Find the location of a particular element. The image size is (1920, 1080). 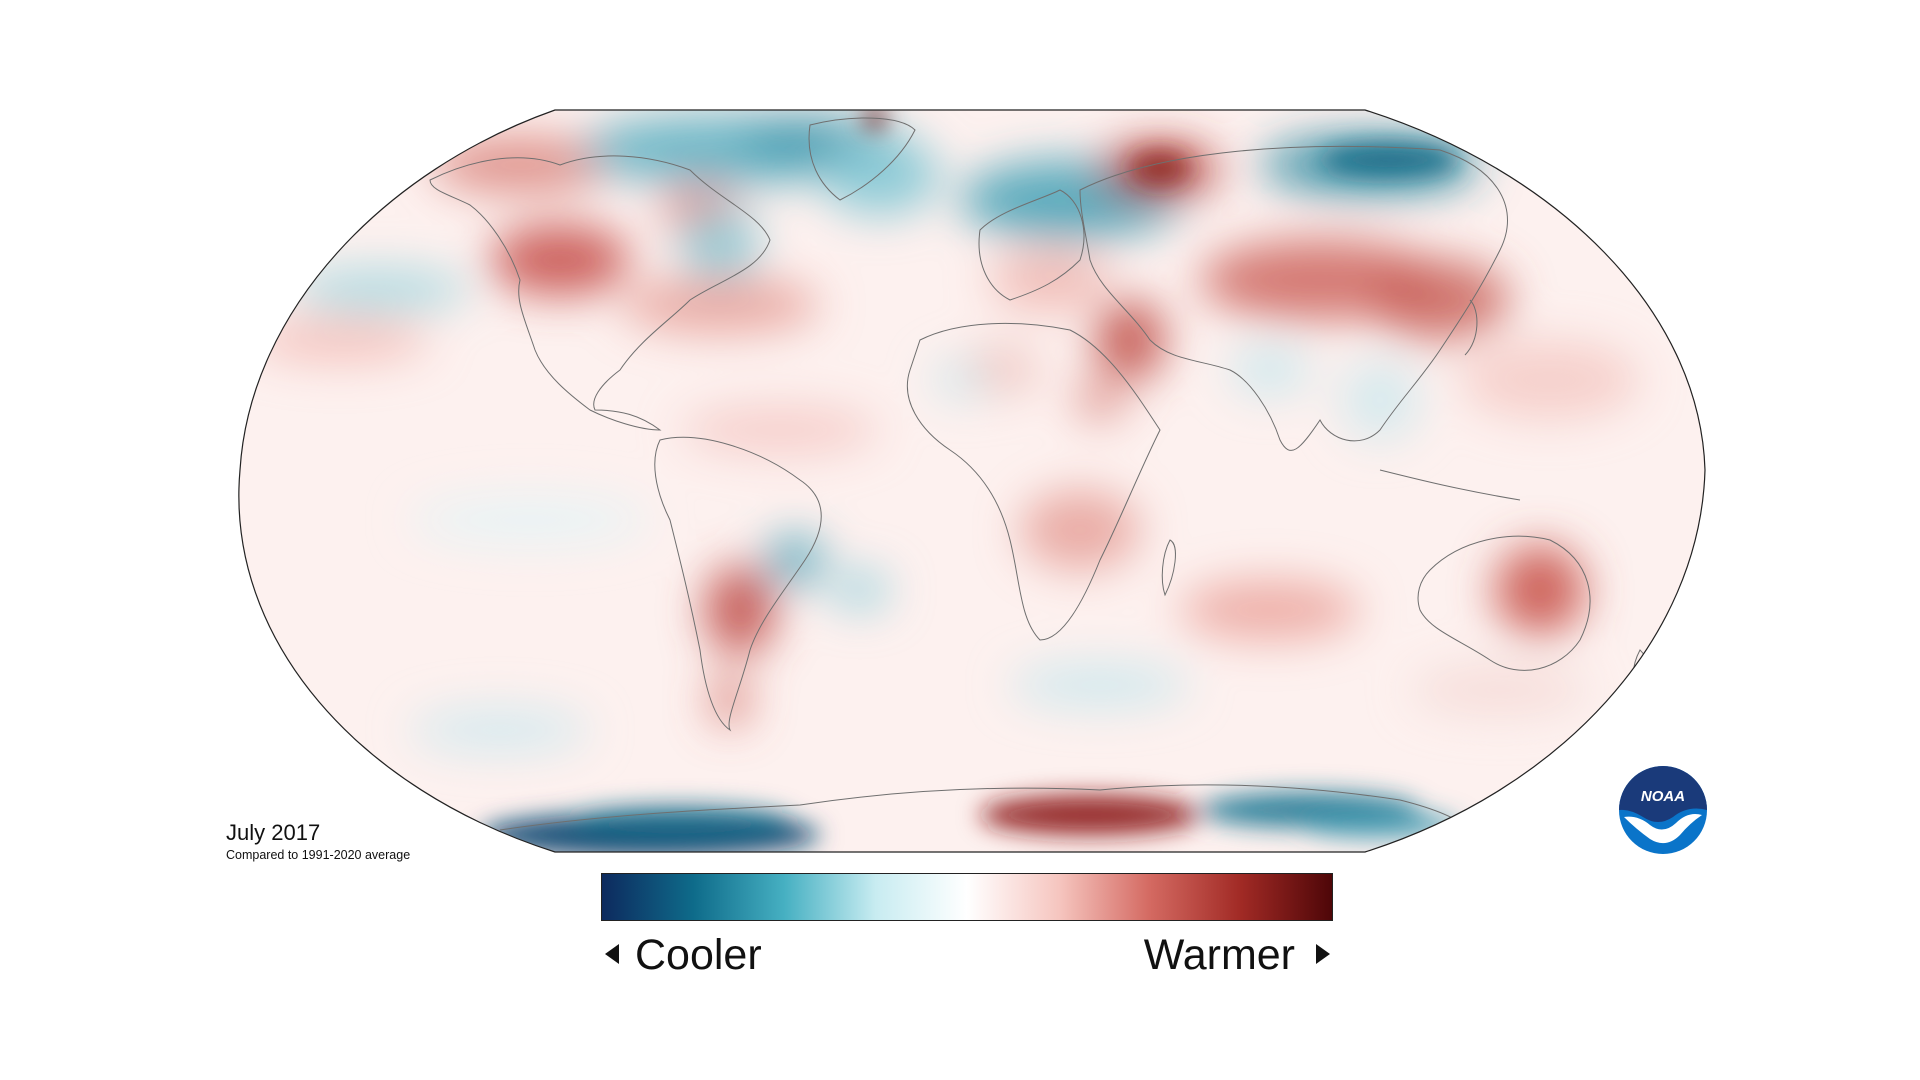

japan-outline is located at coordinates (1471, 327).